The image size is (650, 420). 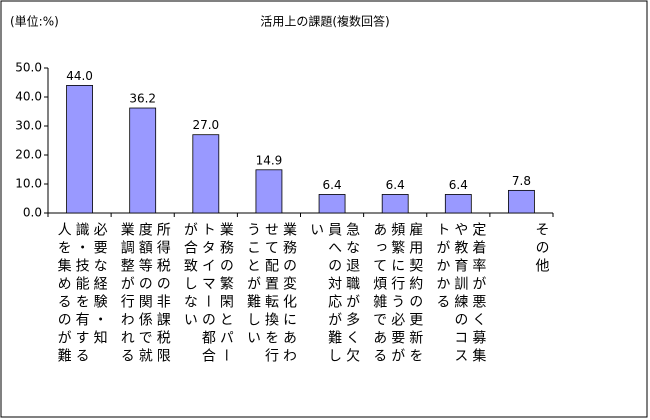 I want to click on value-label: 44.0, so click(x=79, y=76).